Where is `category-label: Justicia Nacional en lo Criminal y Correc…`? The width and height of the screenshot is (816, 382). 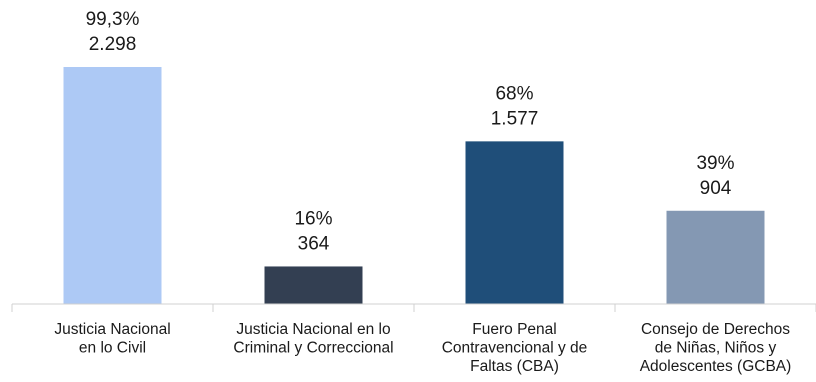 category-label: Justicia Nacional en lo Criminal y Correc… is located at coordinates (313, 339).